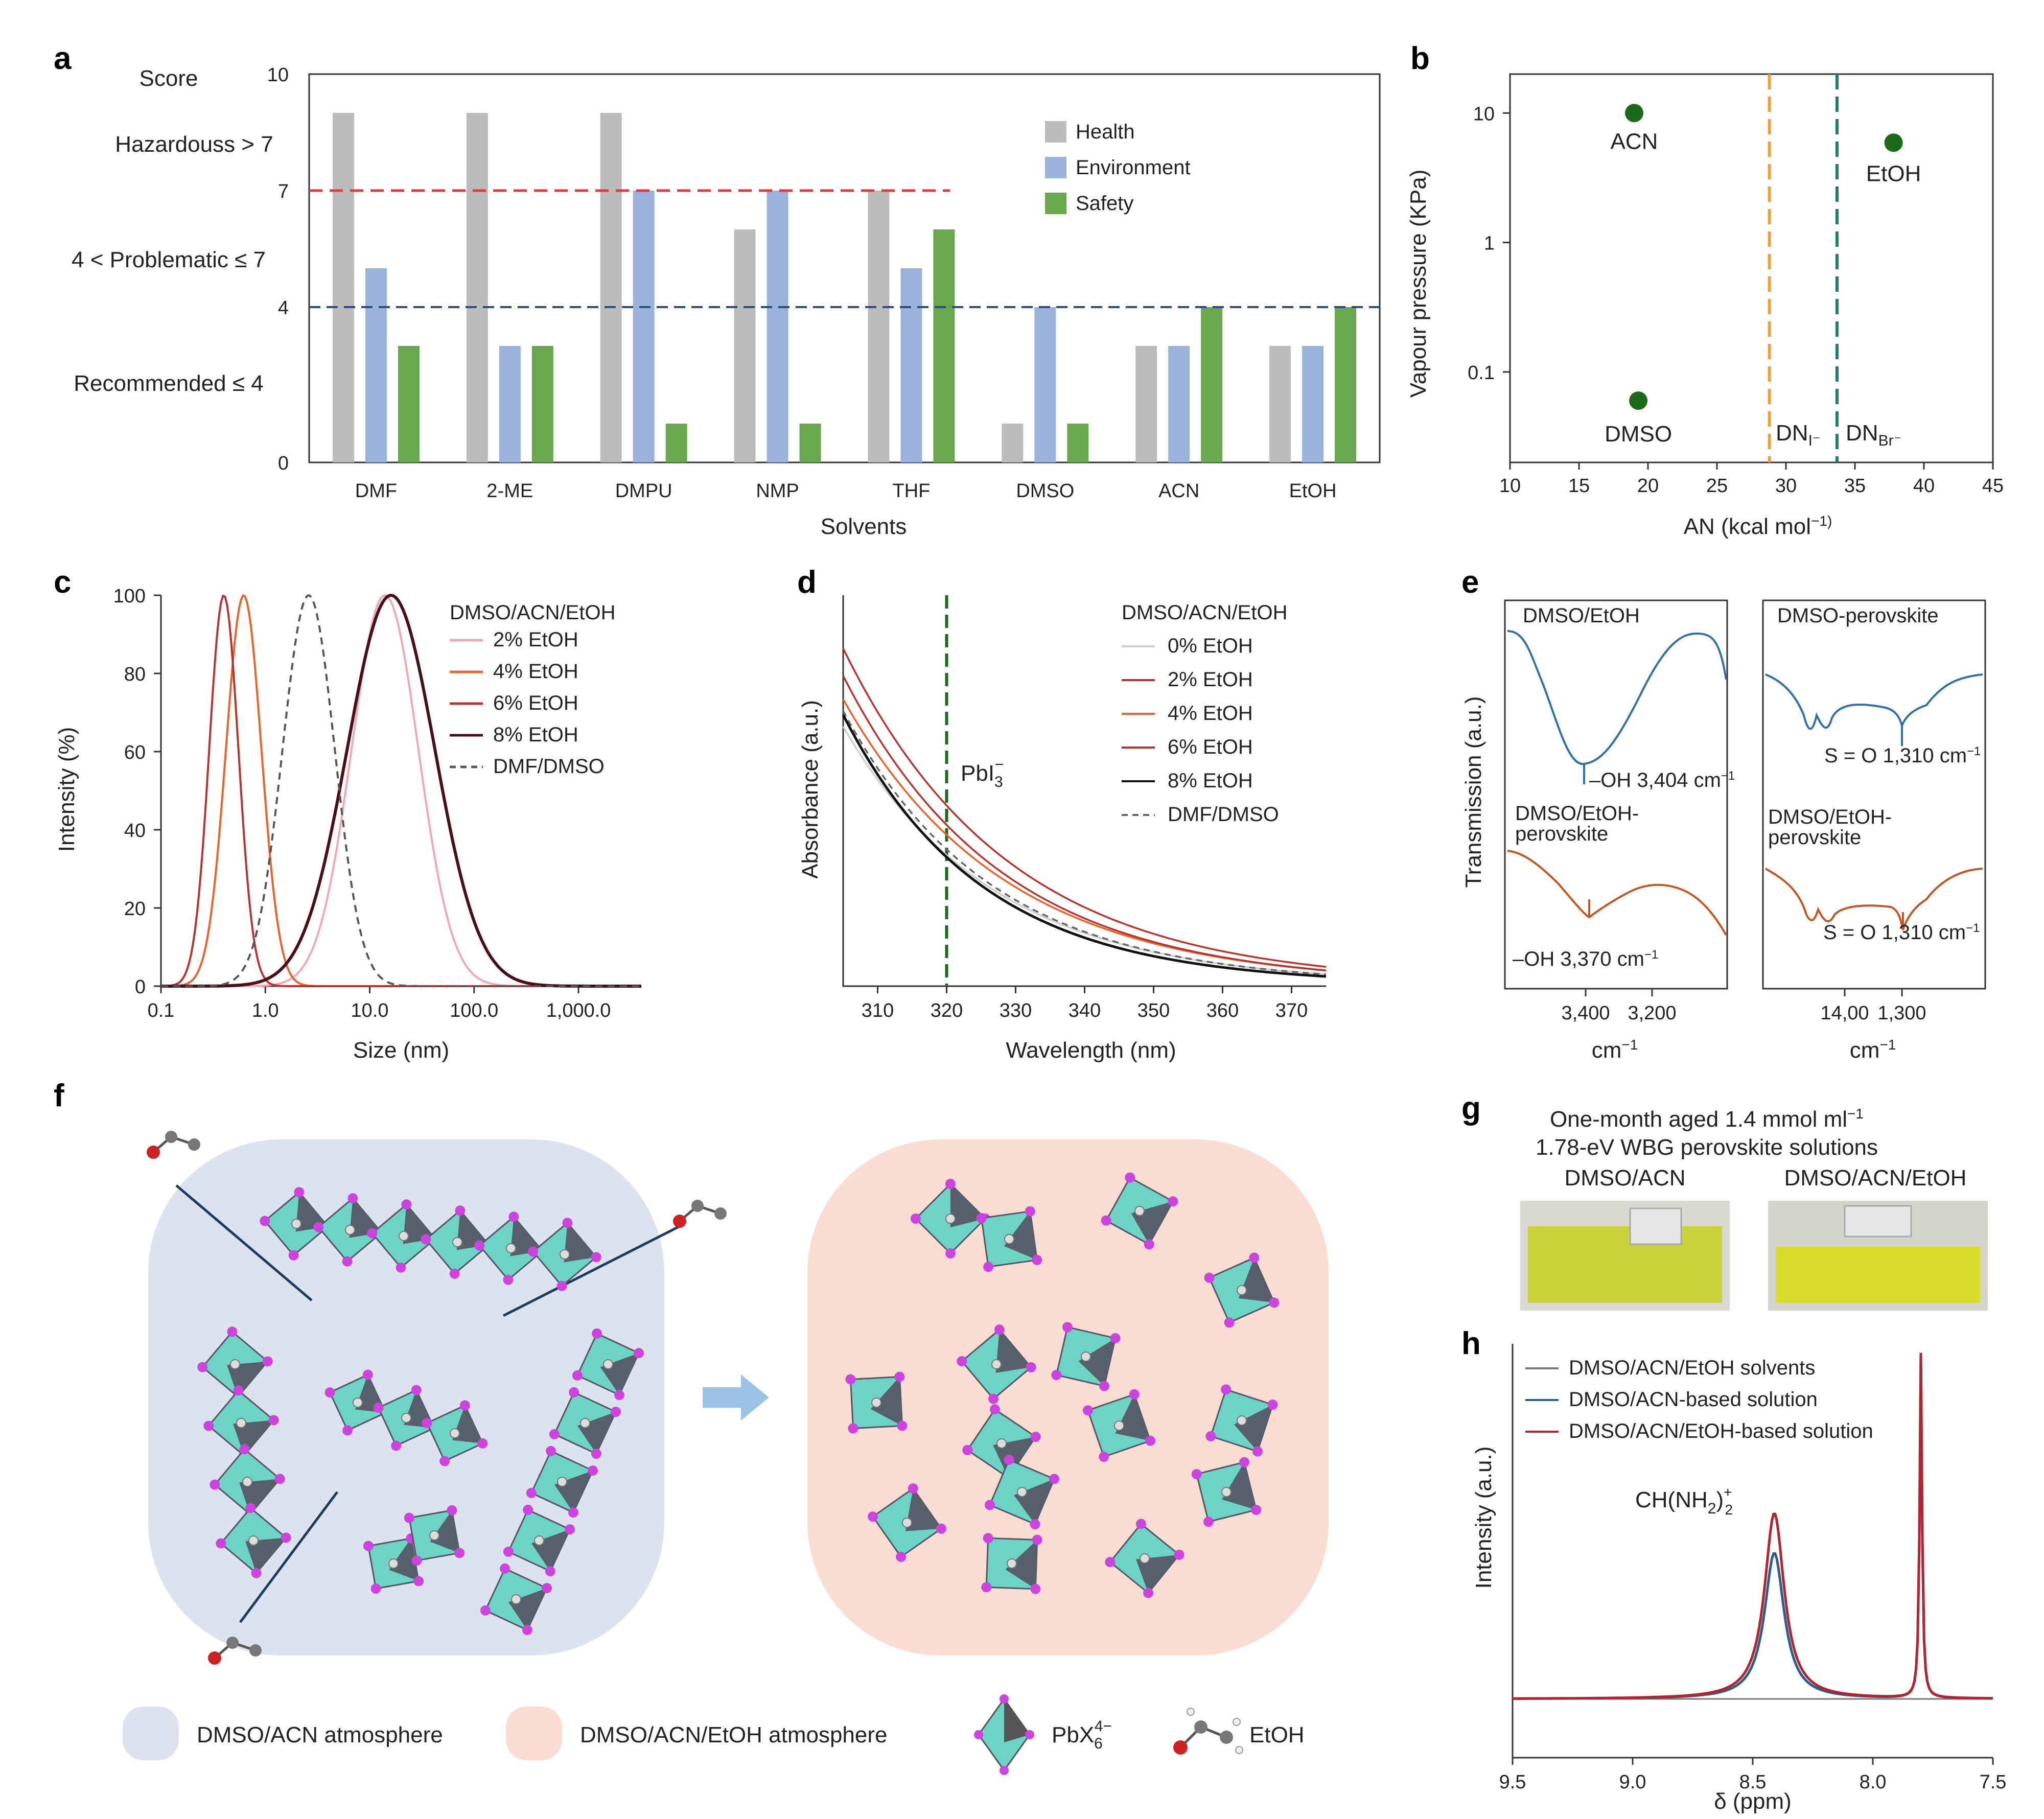  Describe the element at coordinates (1210, 646) in the screenshot. I see `d-legend-label-0: 0% EtOH` at that location.